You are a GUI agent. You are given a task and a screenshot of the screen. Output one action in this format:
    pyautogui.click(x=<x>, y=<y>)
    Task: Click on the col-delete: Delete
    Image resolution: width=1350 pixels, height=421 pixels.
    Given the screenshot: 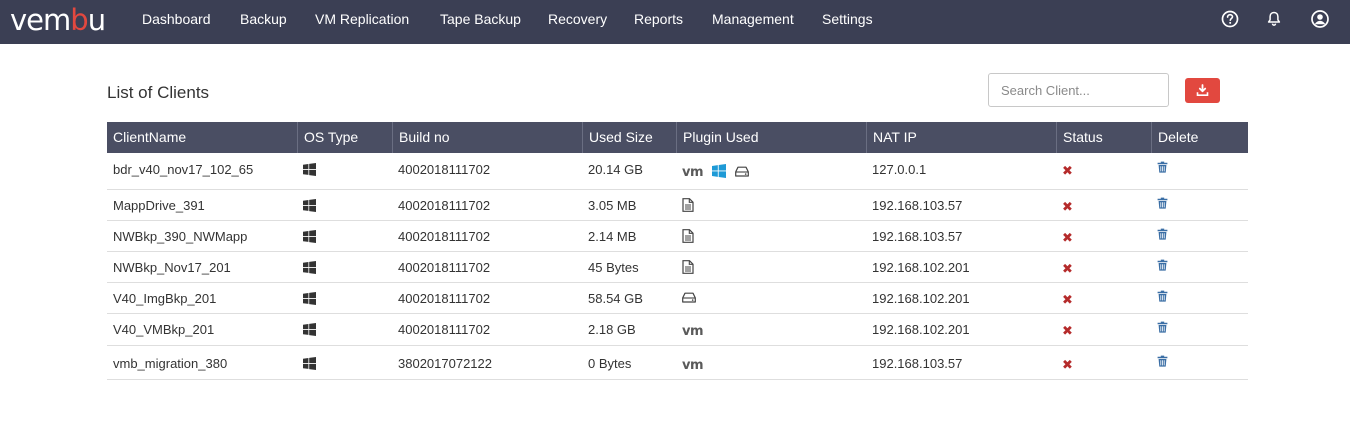 What is the action you would take?
    pyautogui.click(x=1199, y=137)
    